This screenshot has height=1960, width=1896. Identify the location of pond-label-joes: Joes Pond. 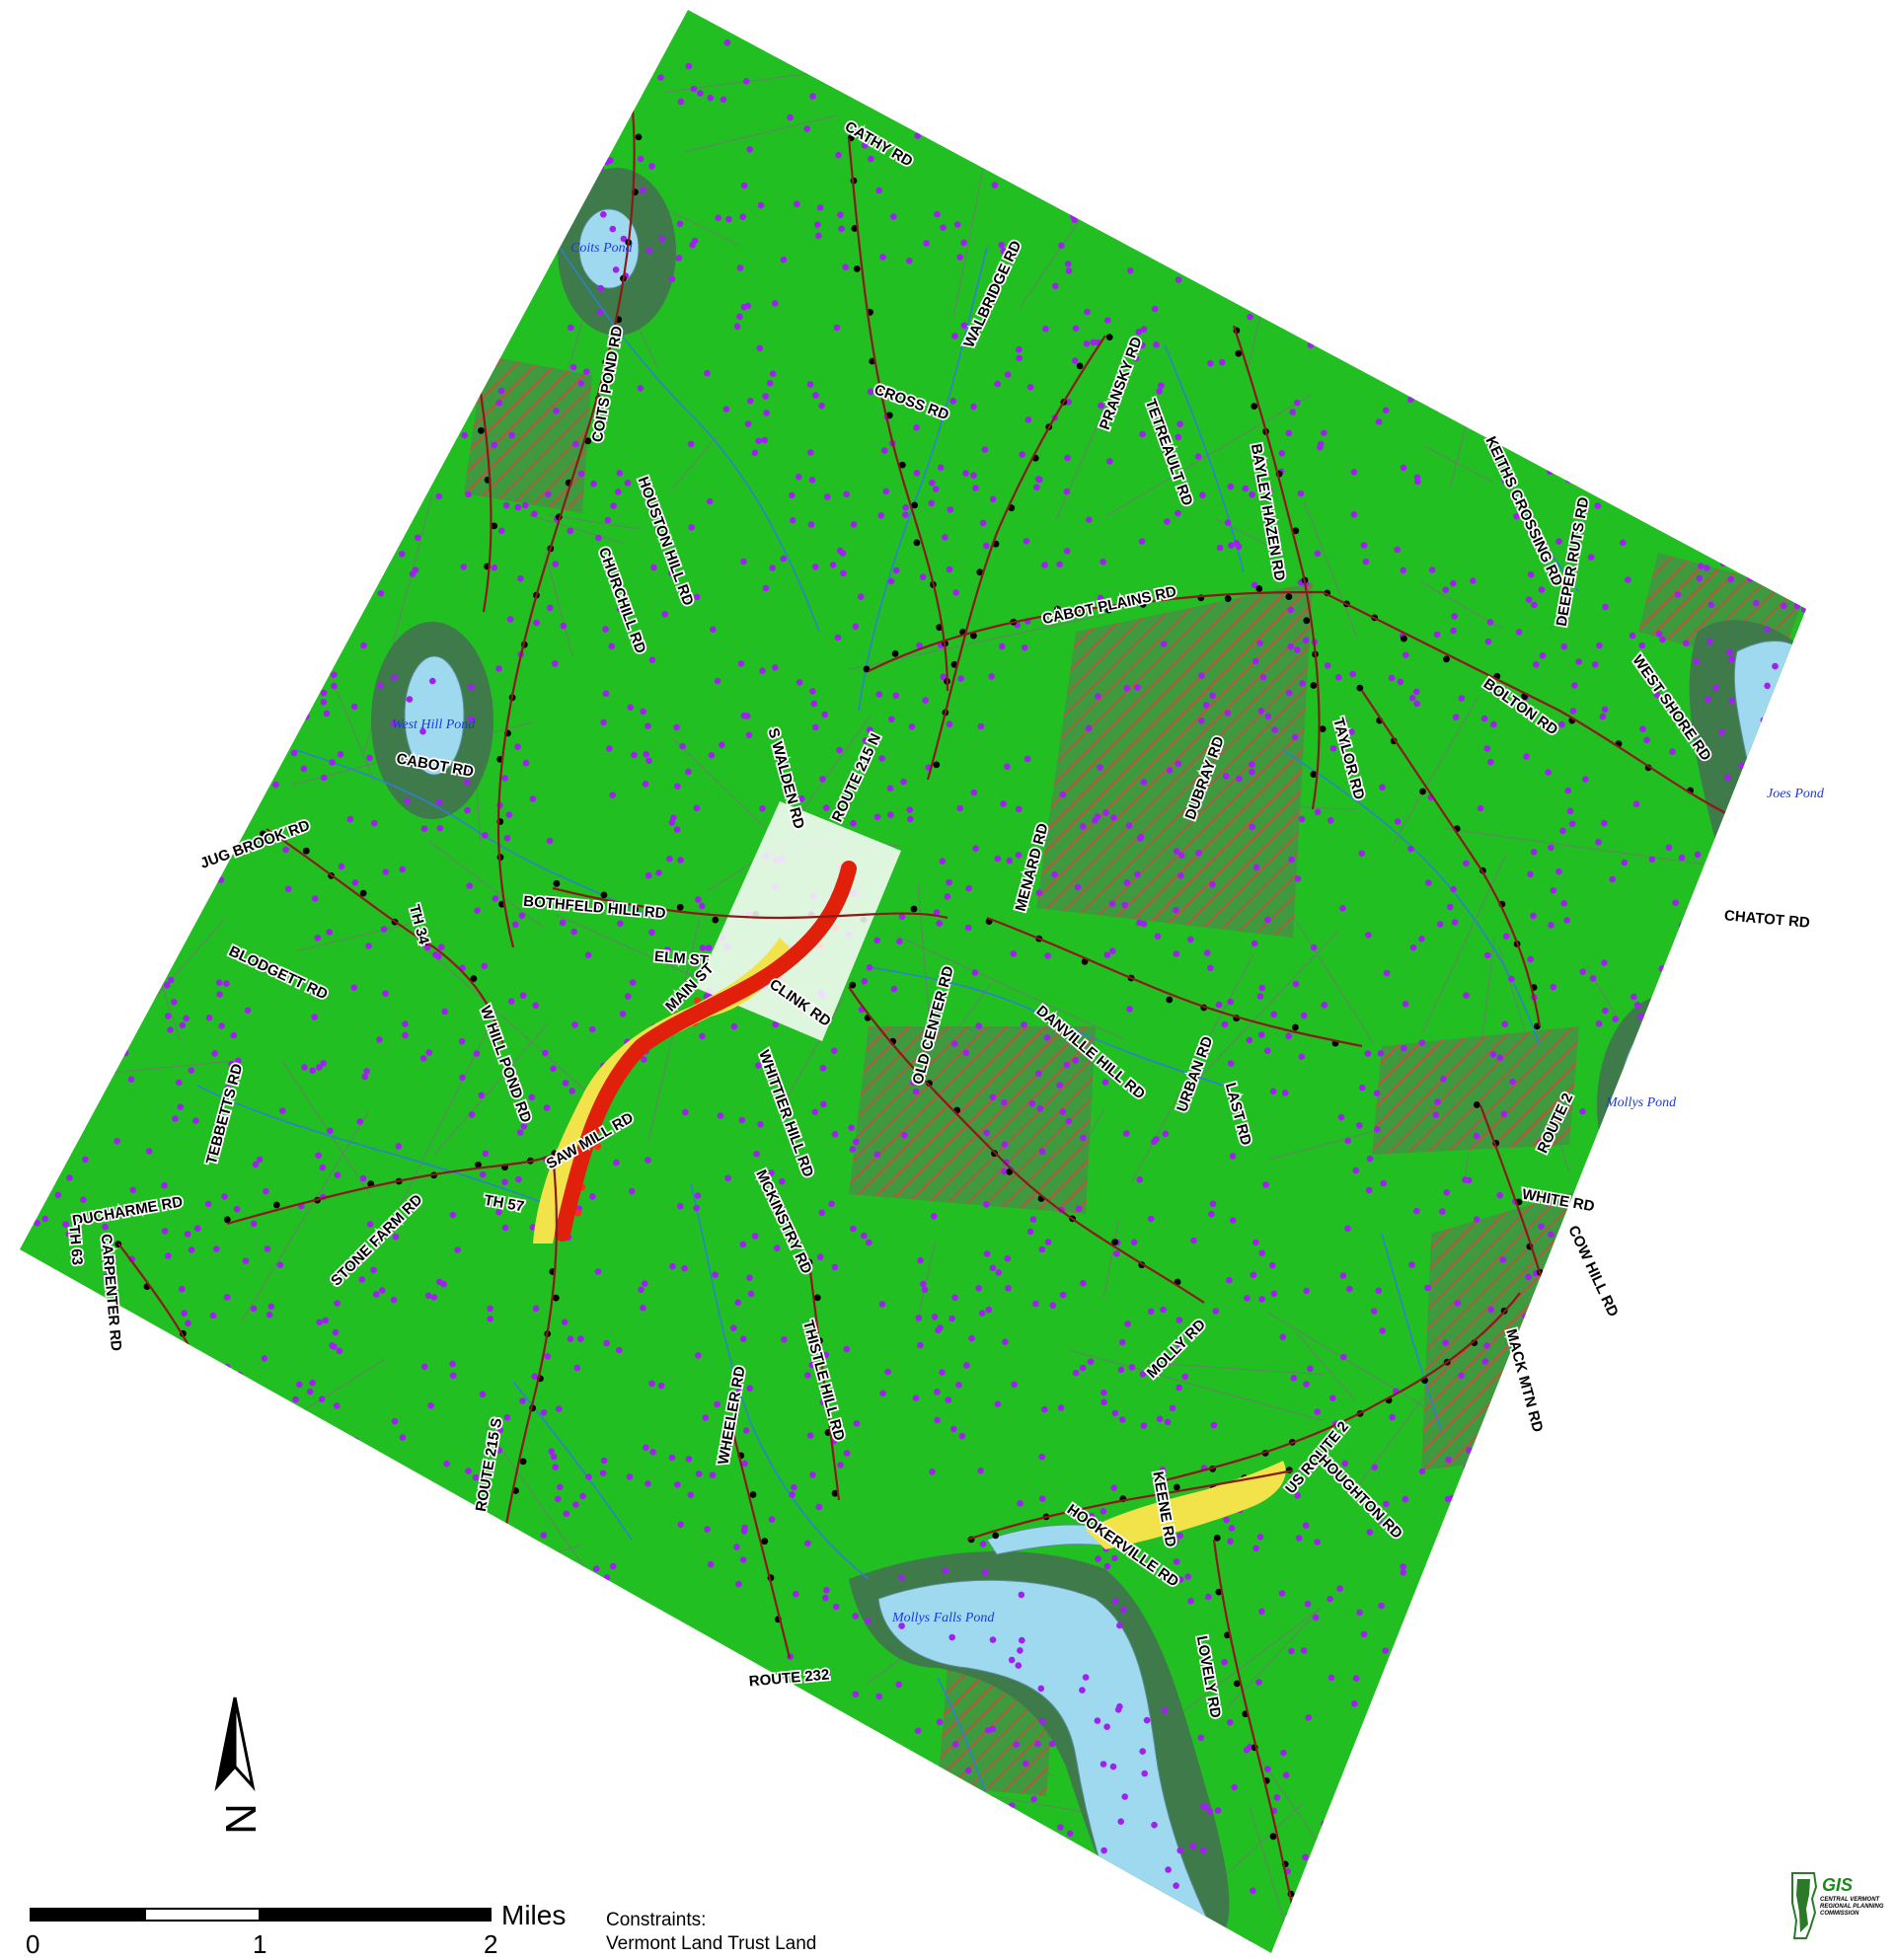
(1796, 794).